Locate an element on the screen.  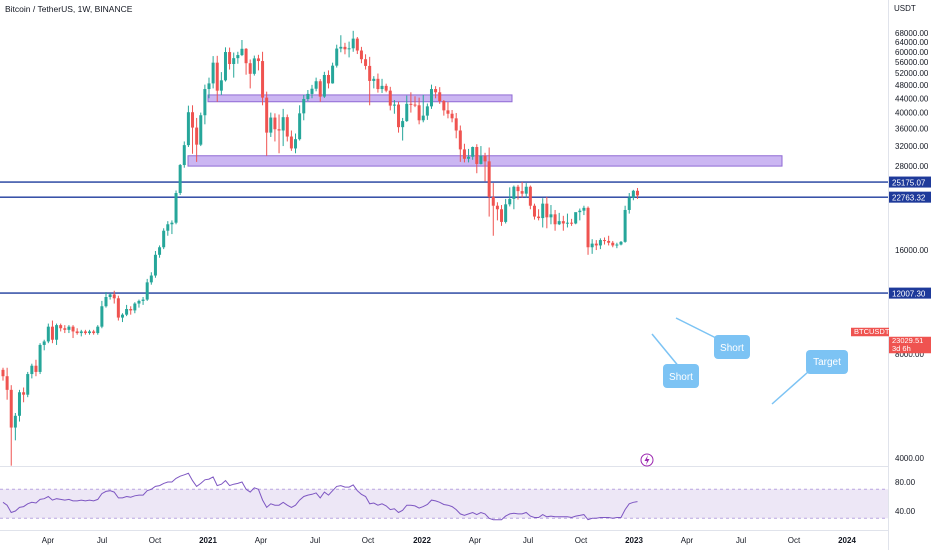
rsi-line is located at coordinates (320, 496).